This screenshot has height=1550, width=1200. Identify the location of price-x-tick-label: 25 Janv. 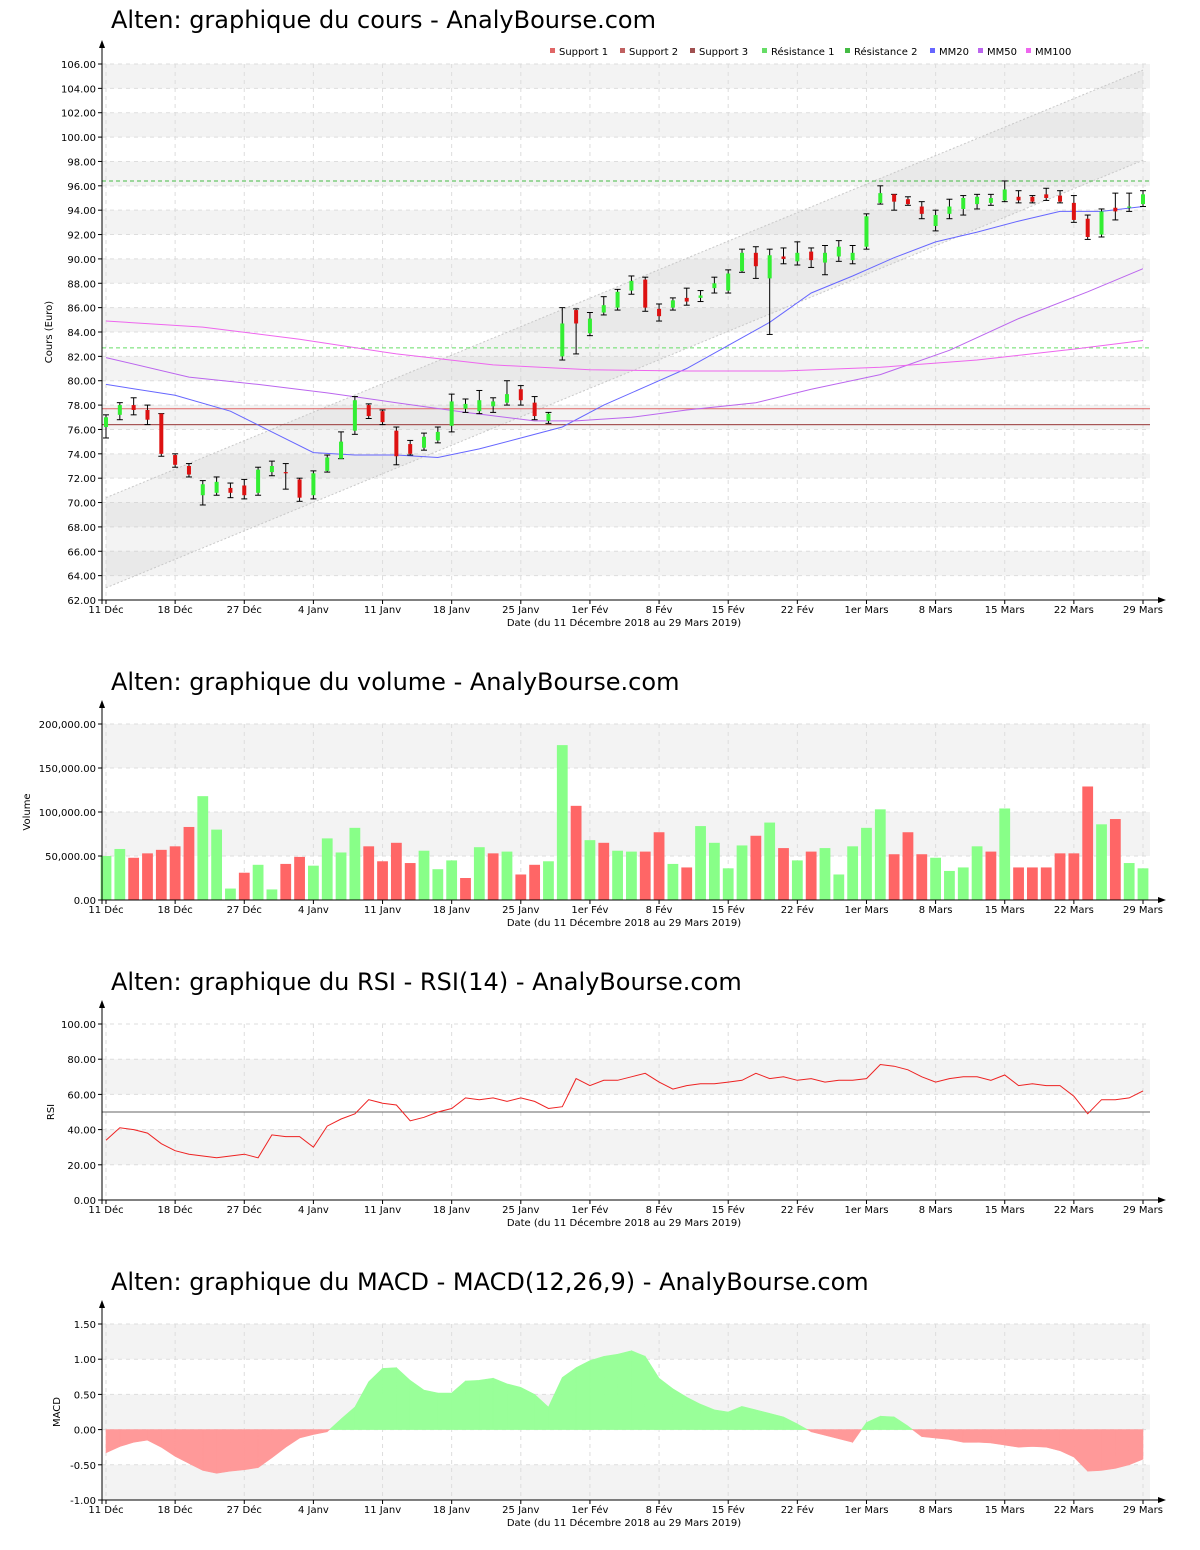
(520, 610).